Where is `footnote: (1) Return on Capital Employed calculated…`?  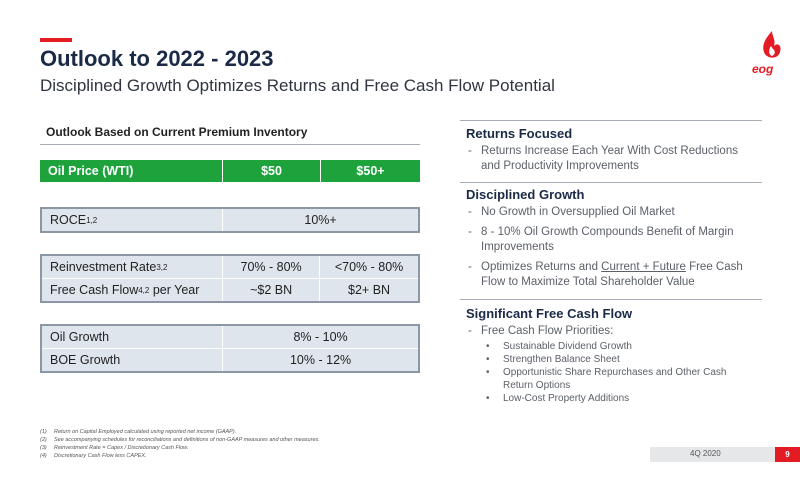 footnote: (1) Return on Capital Employed calculated… is located at coordinates (180, 432).